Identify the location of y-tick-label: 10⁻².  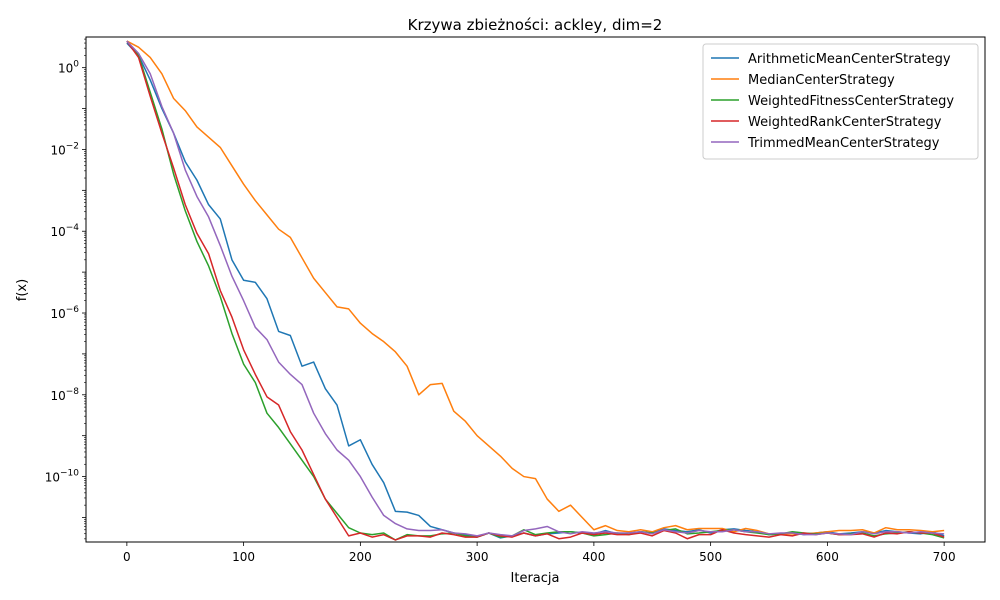
(64, 149).